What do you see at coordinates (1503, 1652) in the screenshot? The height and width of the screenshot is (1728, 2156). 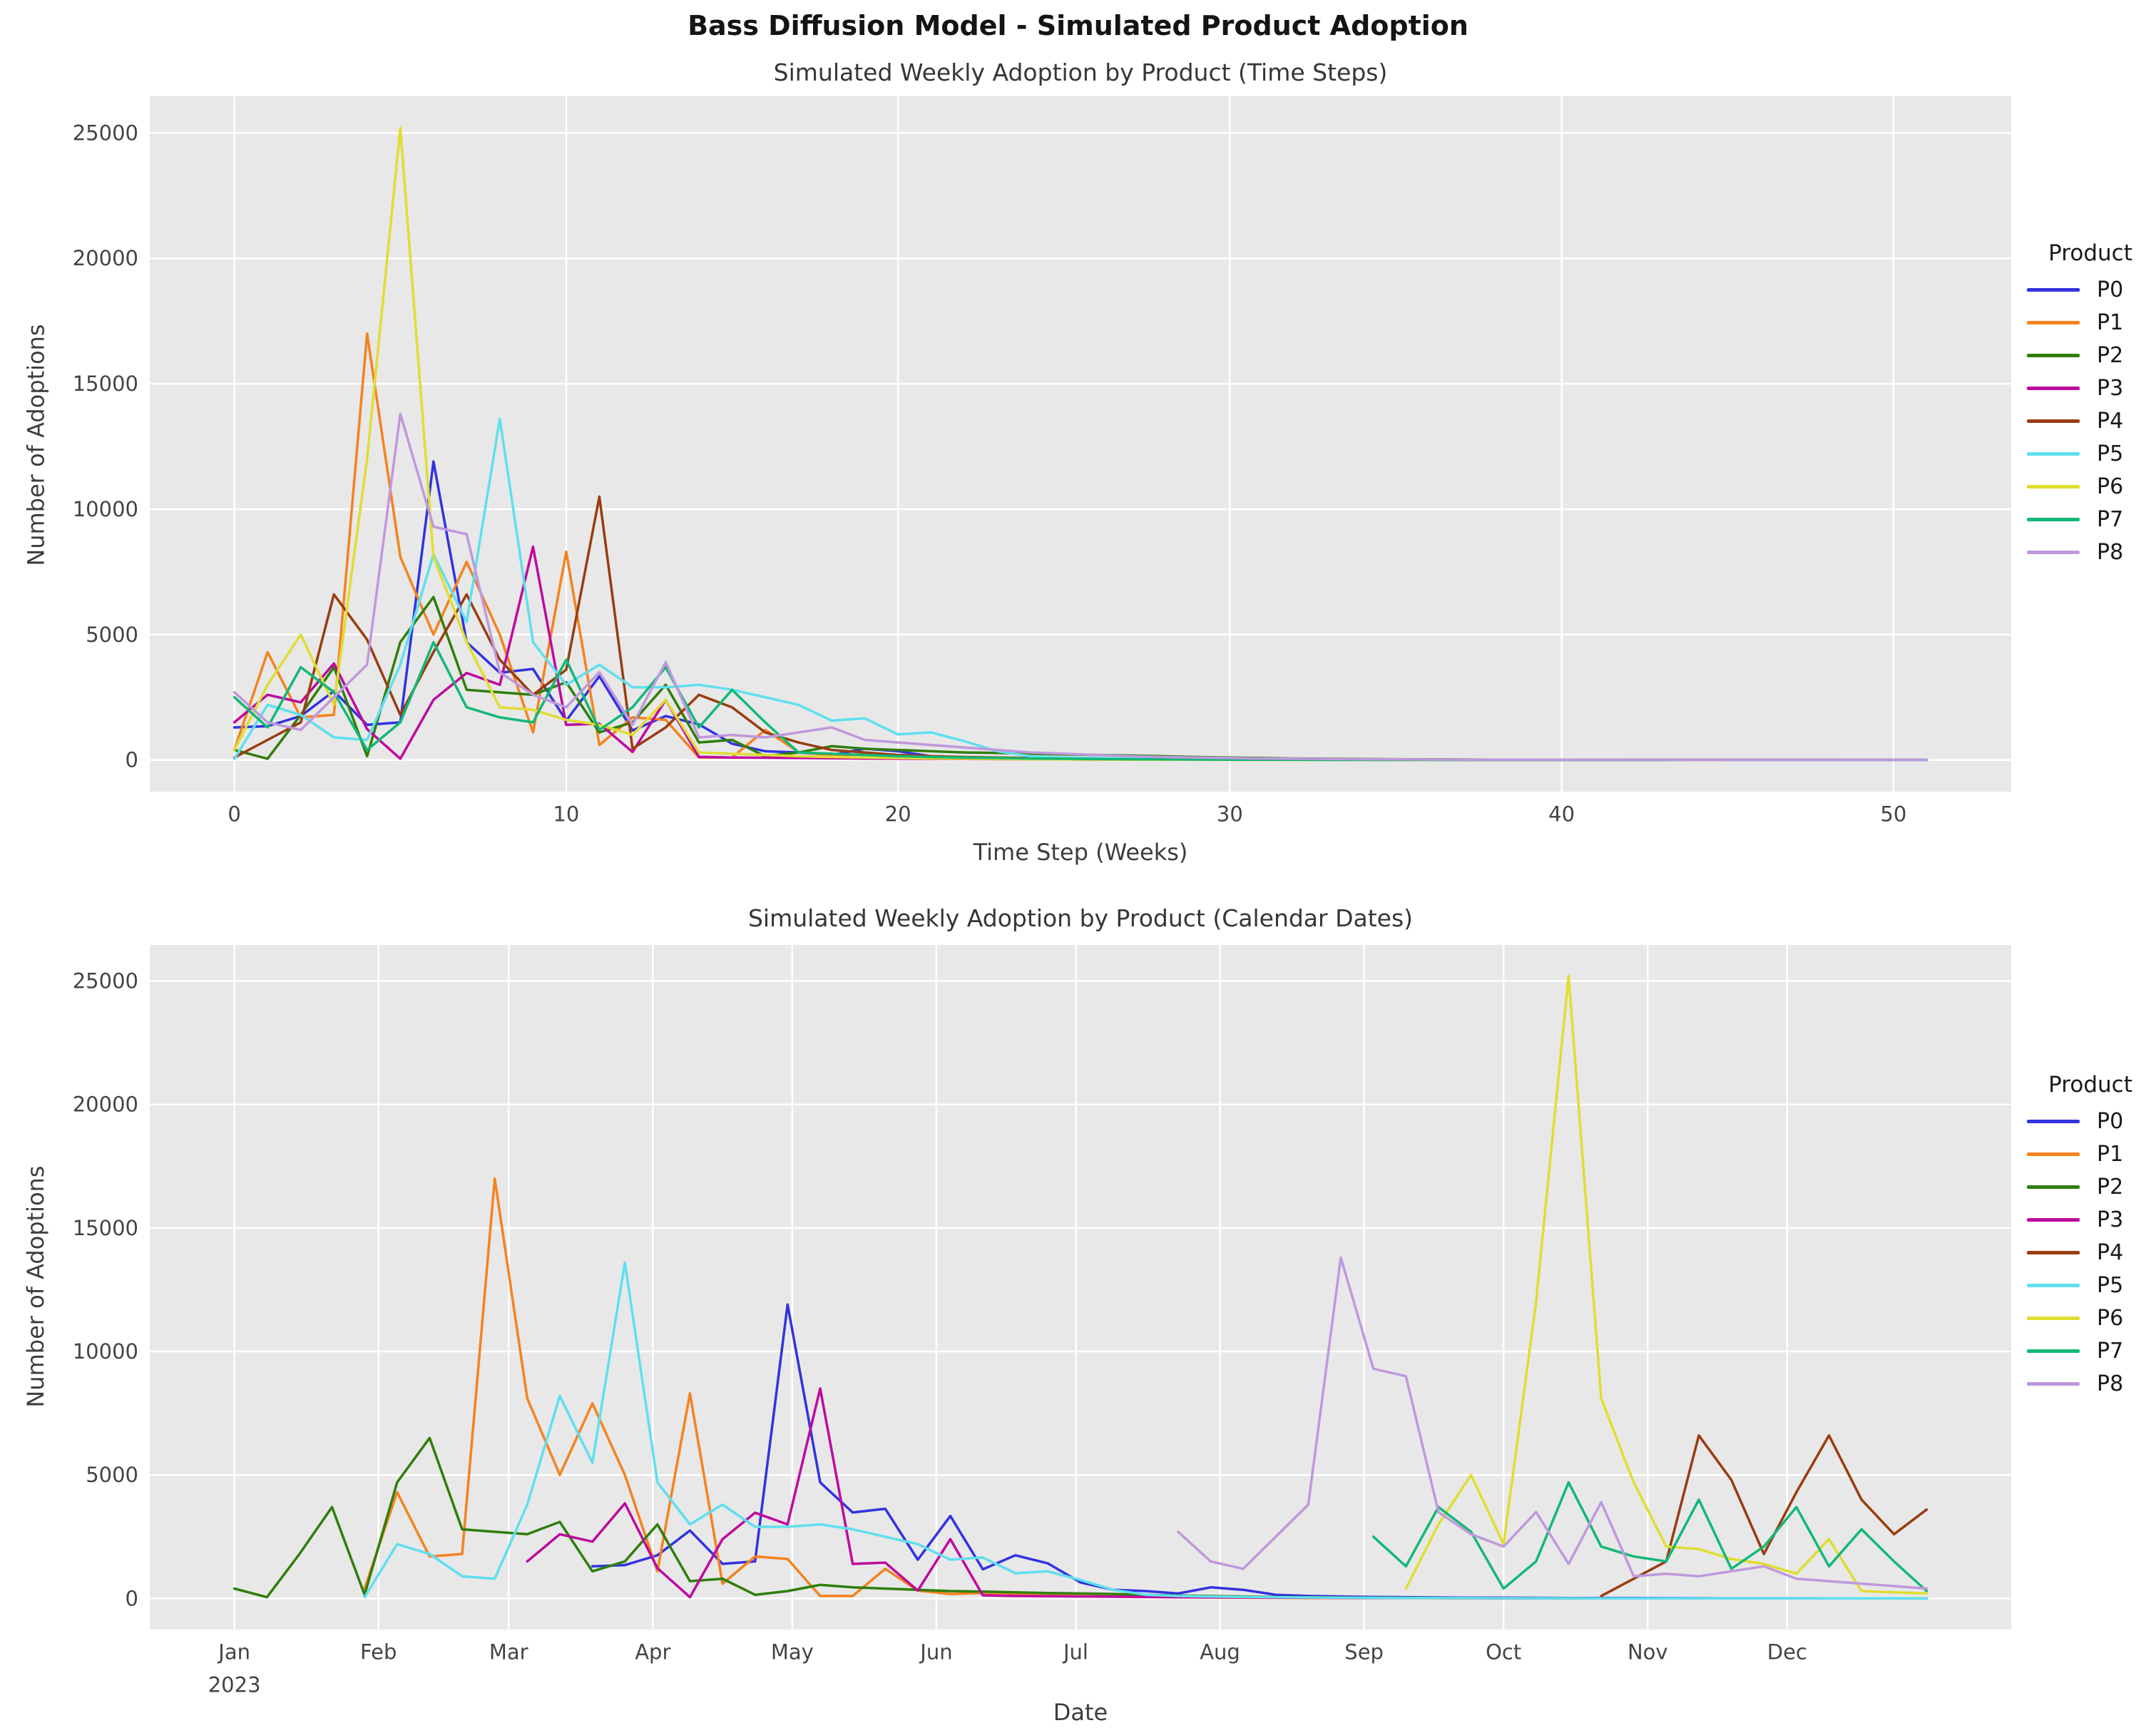 I see `x-tick-label: Oct` at bounding box center [1503, 1652].